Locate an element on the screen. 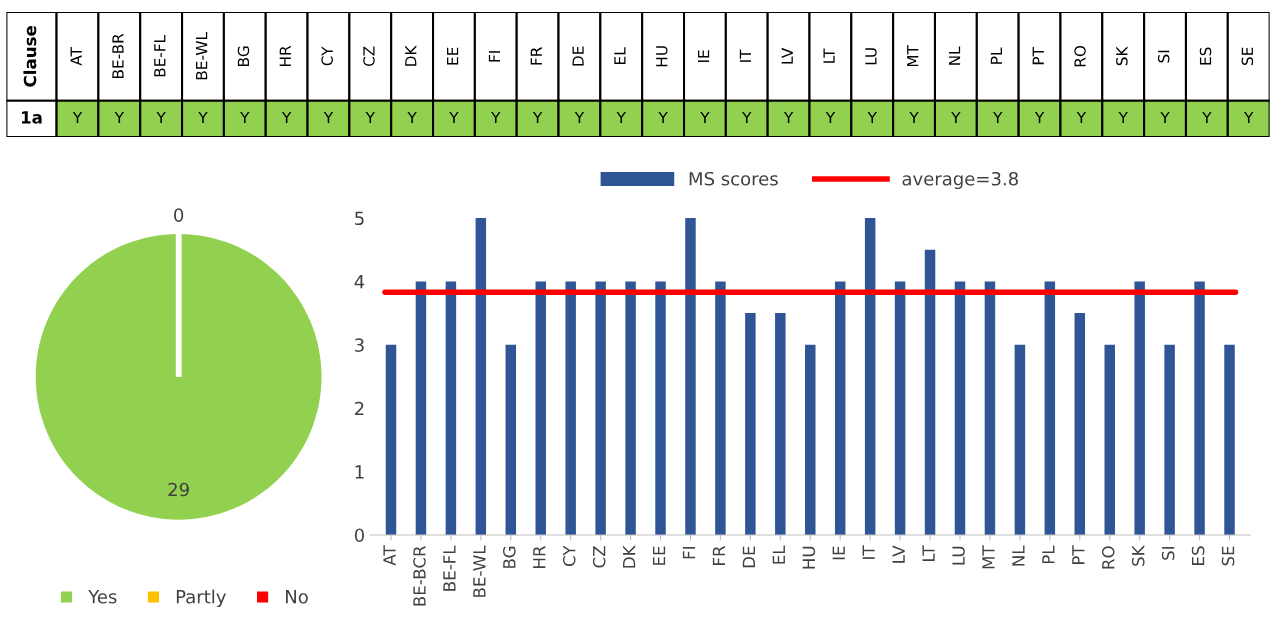  x-tick-label: FR is located at coordinates (719, 555).